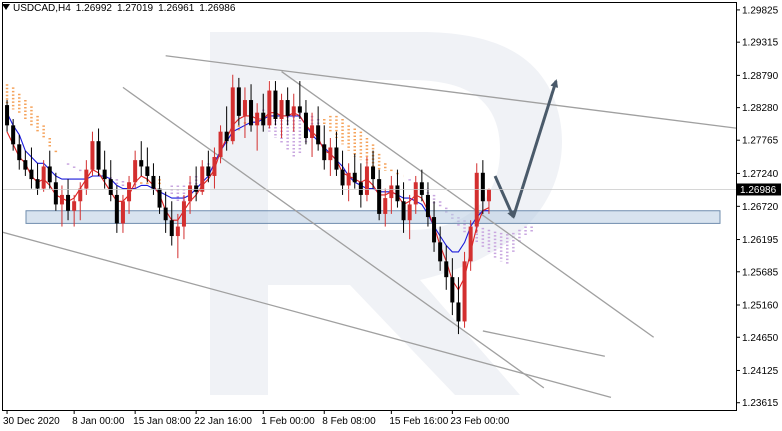 Image resolution: width=782 pixels, height=431 pixels. I want to click on symbol-timeframe: USDCAD,H4, so click(42, 8).